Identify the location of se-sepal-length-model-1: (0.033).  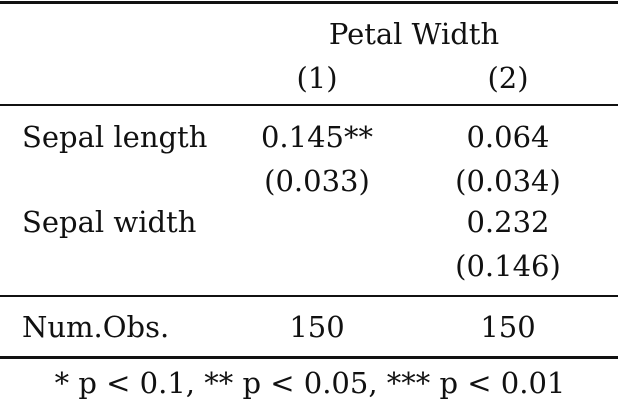
(317, 181).